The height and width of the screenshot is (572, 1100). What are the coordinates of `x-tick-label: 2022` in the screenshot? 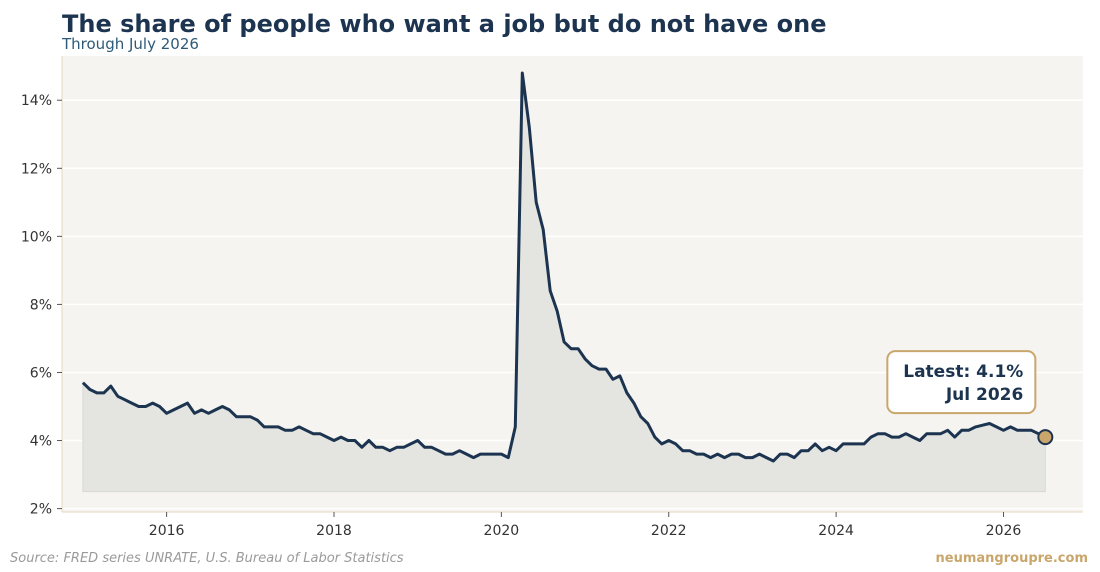 It's located at (669, 531).